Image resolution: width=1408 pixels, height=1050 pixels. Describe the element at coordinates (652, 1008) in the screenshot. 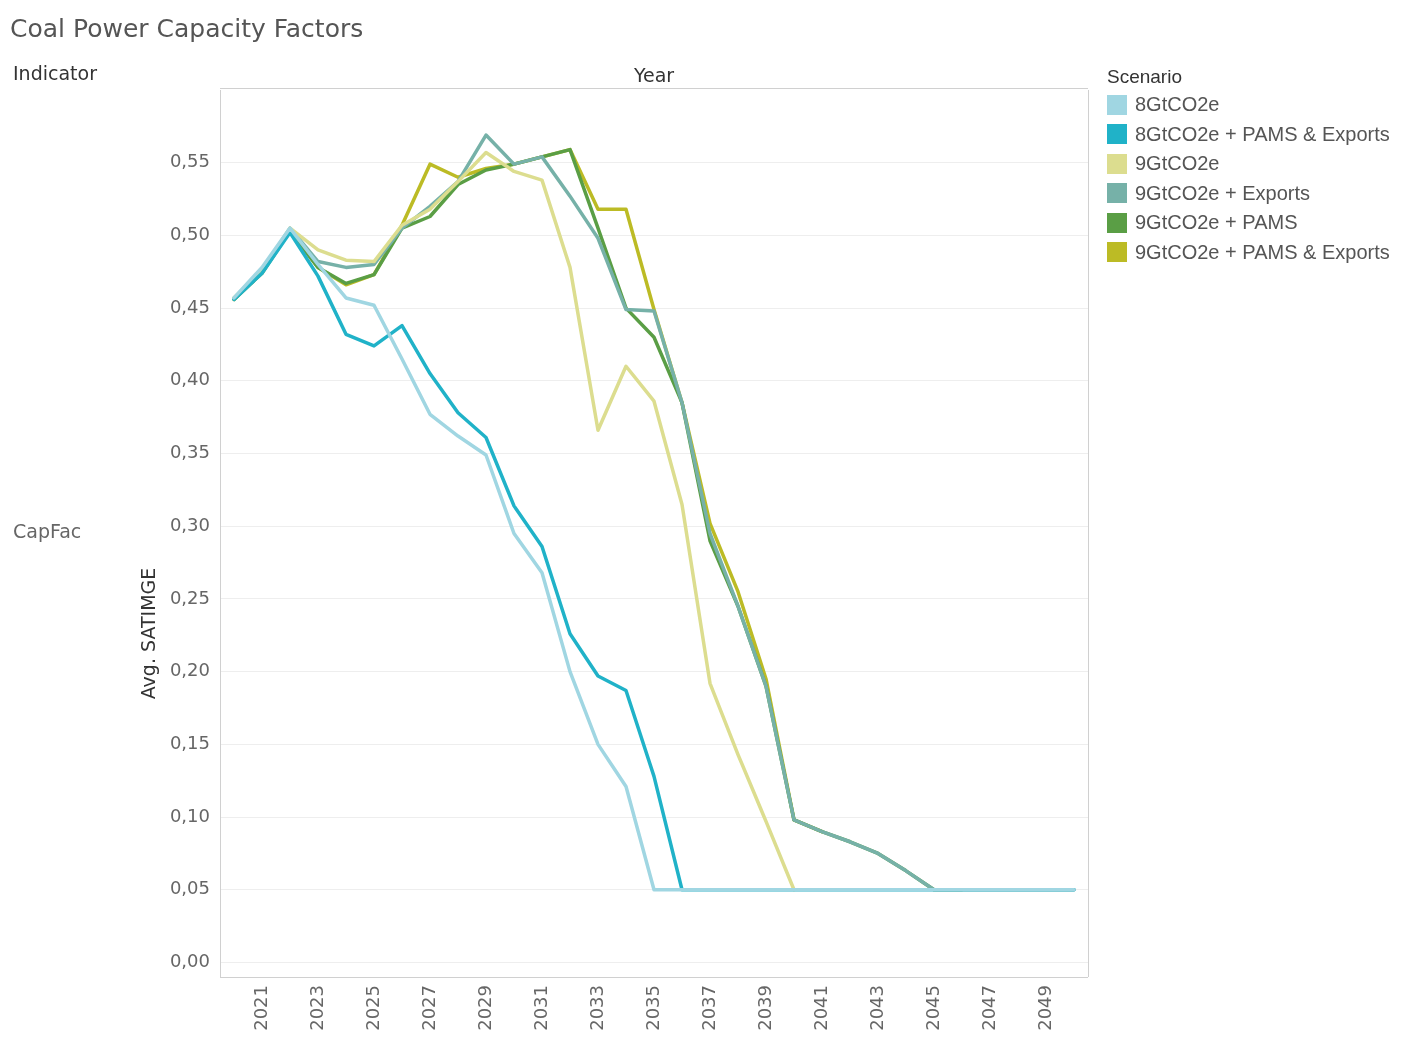

I see `x-tick-label: 2035` at that location.